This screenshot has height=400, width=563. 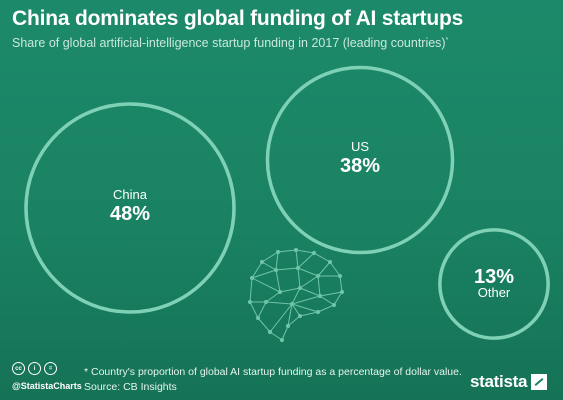 What do you see at coordinates (50, 368) in the screenshot?
I see `nd-icon: =` at bounding box center [50, 368].